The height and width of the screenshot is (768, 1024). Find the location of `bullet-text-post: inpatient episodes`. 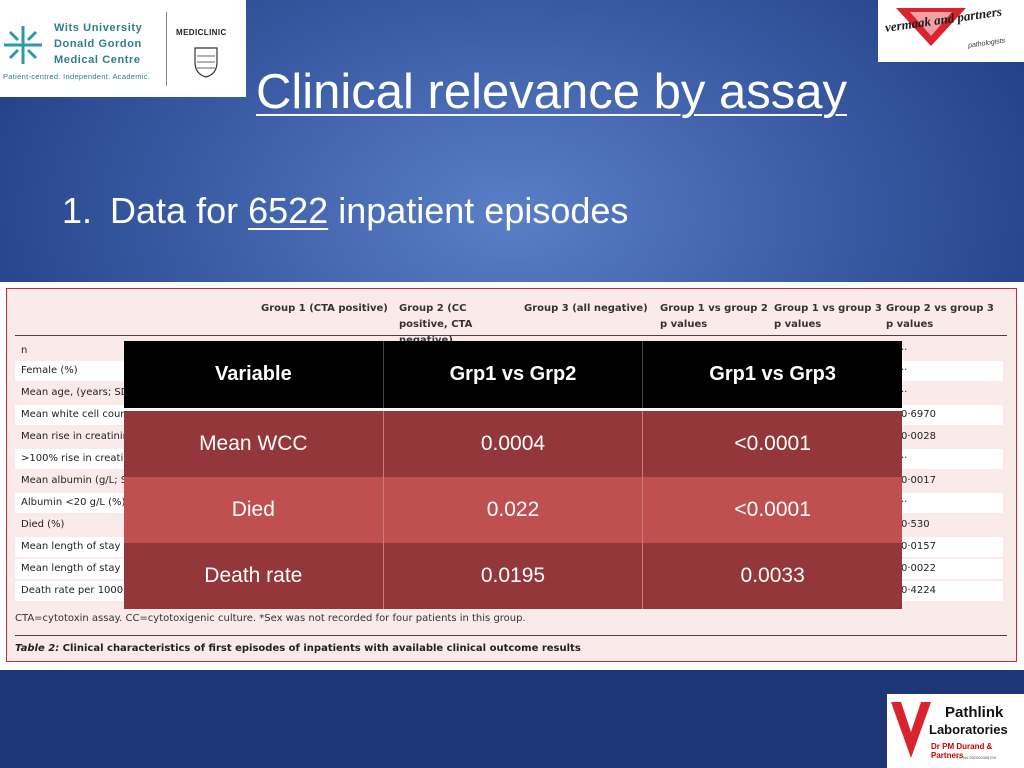

bullet-text-post: inpatient episodes is located at coordinates (478, 210).